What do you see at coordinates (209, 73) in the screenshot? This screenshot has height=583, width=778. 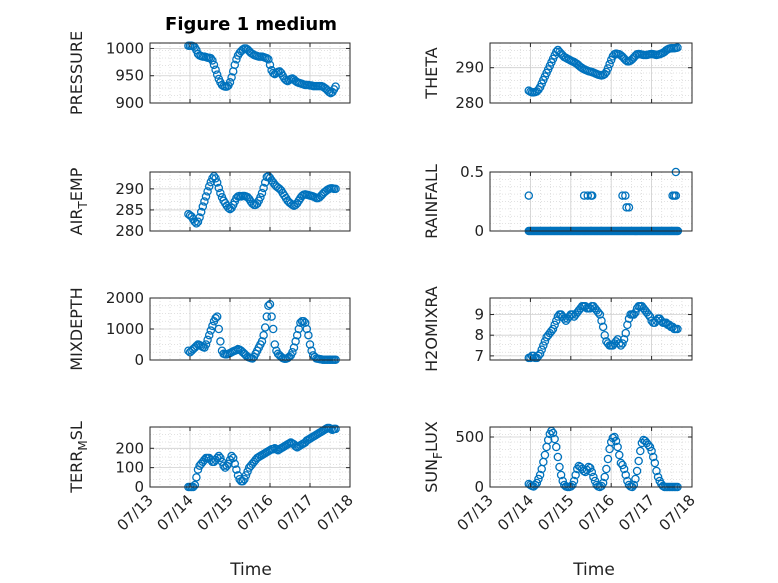 I see `subplot-top-left: 900 950 1000 PRESSURE` at bounding box center [209, 73].